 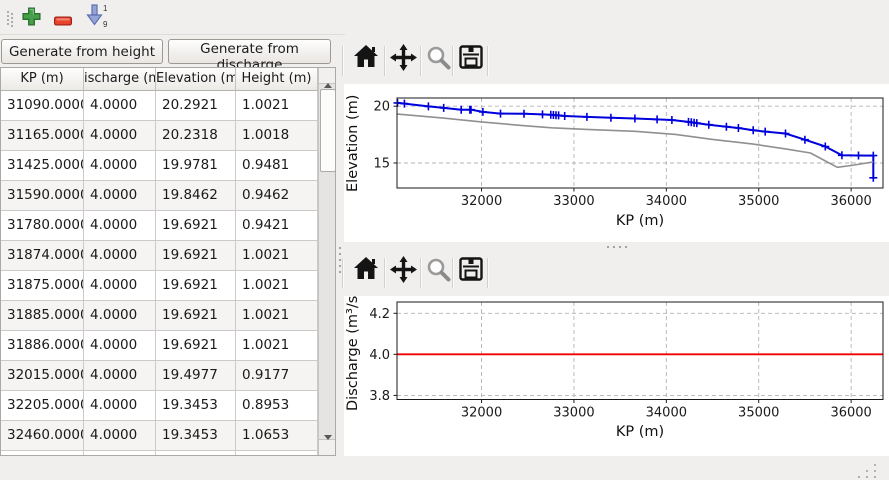 What do you see at coordinates (42, 436) in the screenshot?
I see `table-cell: 32460.0000` at bounding box center [42, 436].